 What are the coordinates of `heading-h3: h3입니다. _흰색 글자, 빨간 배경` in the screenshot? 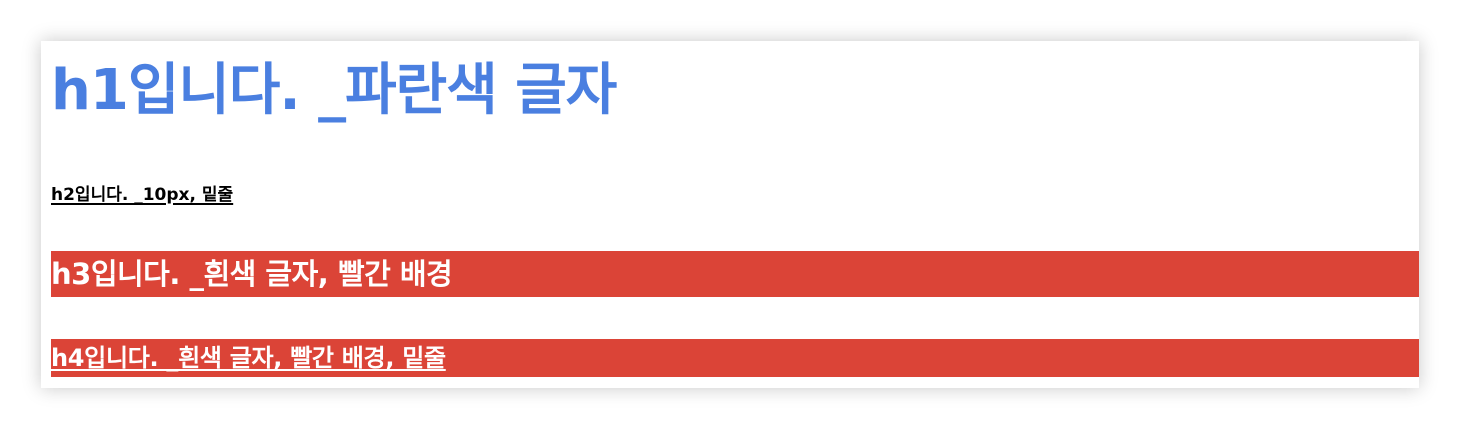 It's located at (735, 274).